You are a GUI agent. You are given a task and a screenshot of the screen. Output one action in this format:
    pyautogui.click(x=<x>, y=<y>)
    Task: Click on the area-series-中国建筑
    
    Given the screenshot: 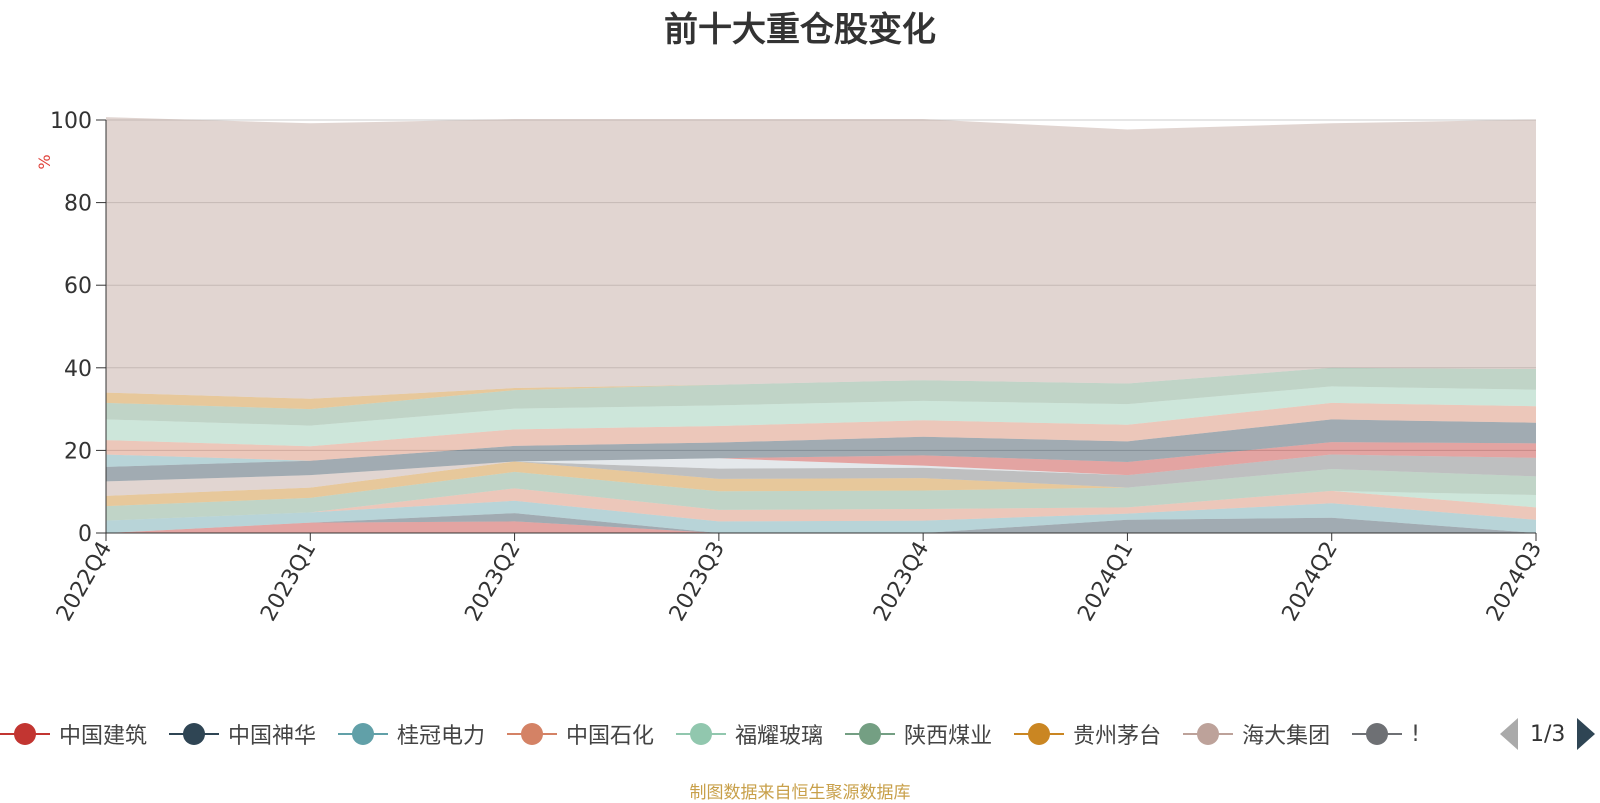 What is the action you would take?
    pyautogui.click(x=821, y=527)
    